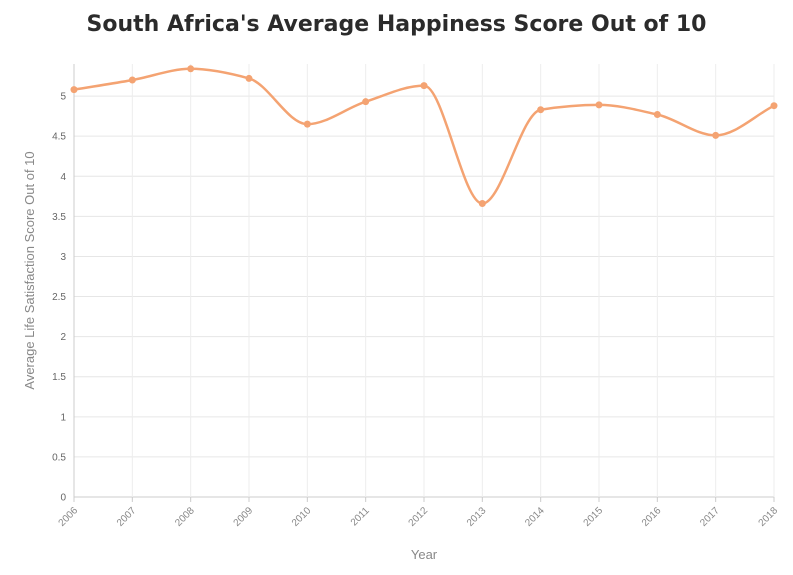 The height and width of the screenshot is (575, 793). I want to click on y-tick-label: 3.5, so click(59, 217).